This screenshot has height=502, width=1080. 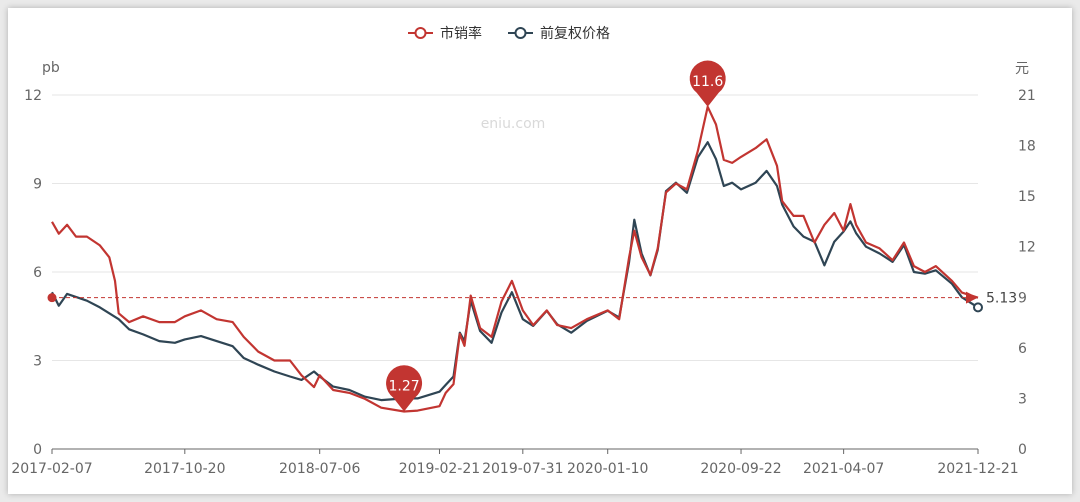 I want to click on x-tick-label: 2018-07-06, so click(x=319, y=469).